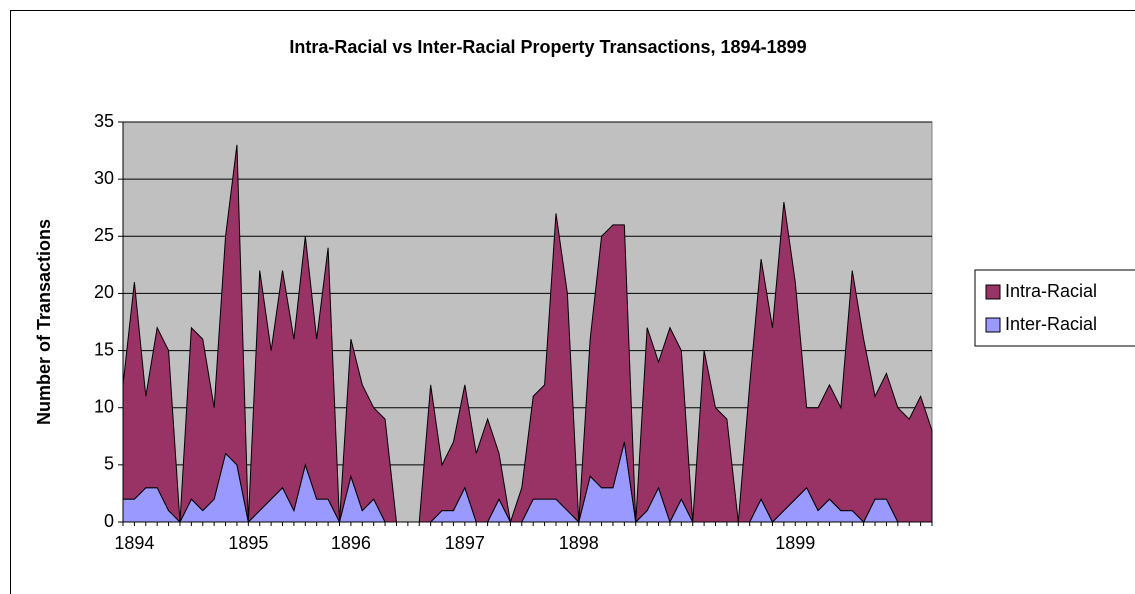 The height and width of the screenshot is (594, 1135). Describe the element at coordinates (1051, 291) in the screenshot. I see `legend-label: Intra-Racial` at that location.